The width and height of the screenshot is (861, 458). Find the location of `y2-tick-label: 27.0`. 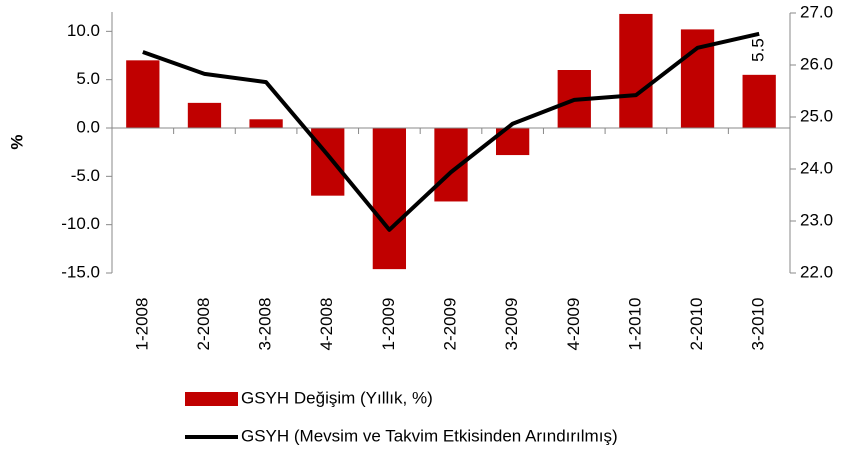

y2-tick-label: 27.0 is located at coordinates (816, 11).